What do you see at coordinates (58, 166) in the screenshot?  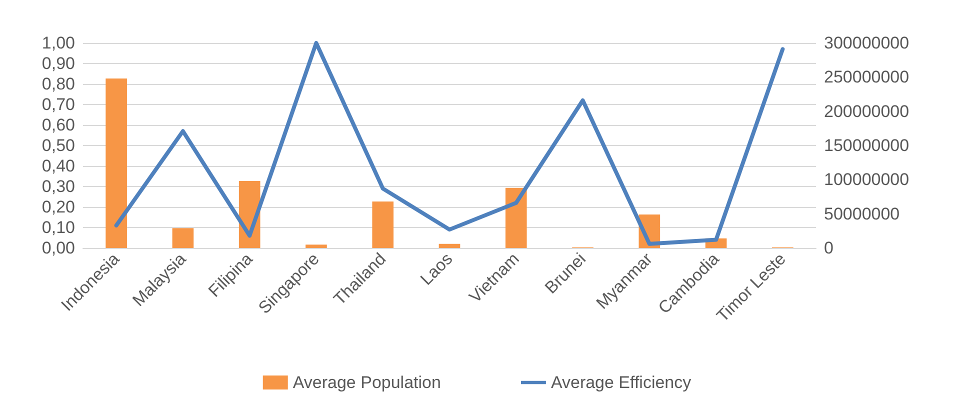 I see `y-tick-label: 0,40` at bounding box center [58, 166].